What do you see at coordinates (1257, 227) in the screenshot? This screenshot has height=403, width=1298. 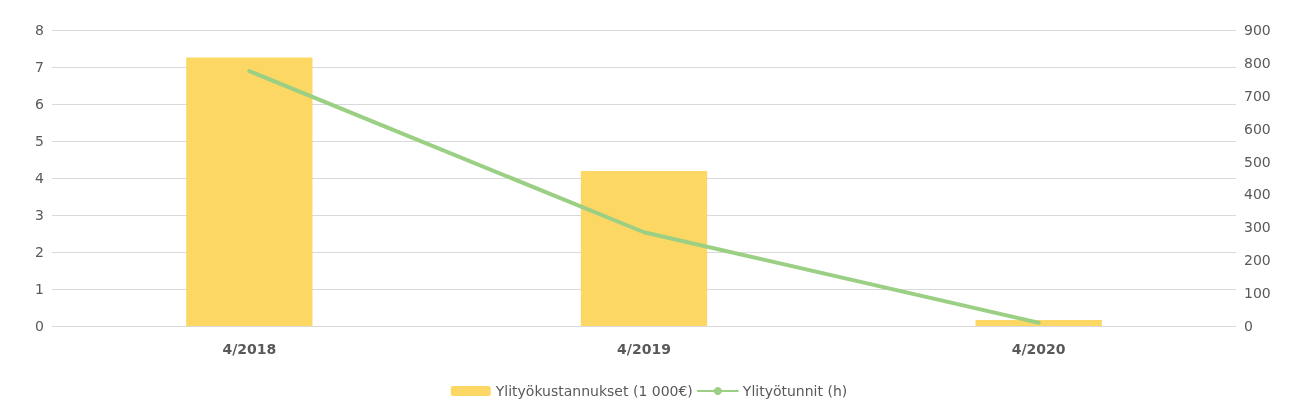 I see `y2-tick-label: 300` at bounding box center [1257, 227].